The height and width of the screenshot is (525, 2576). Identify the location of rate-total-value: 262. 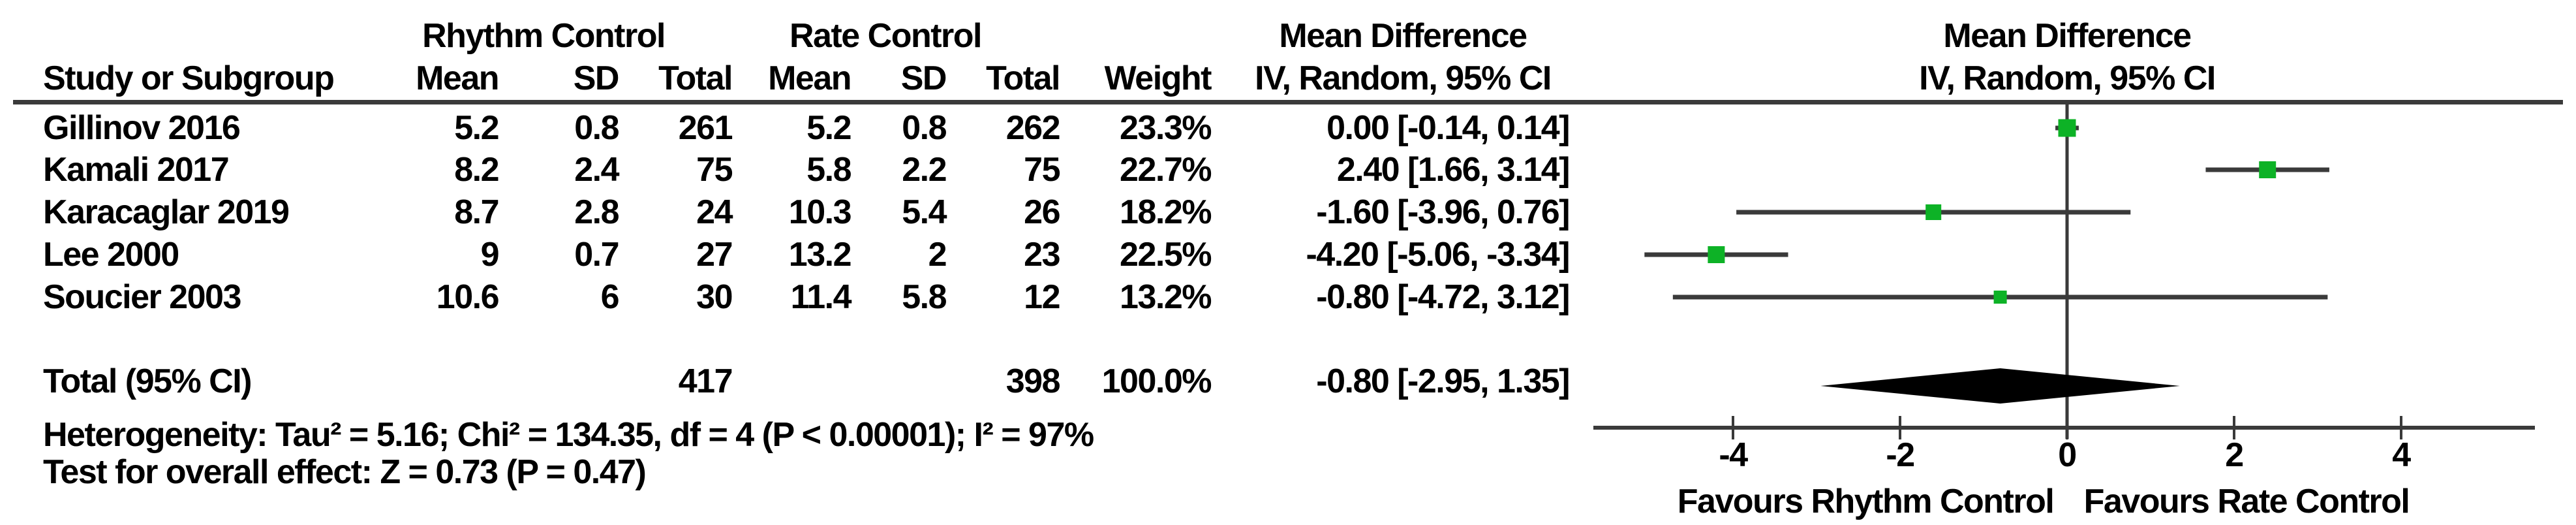
(1033, 128).